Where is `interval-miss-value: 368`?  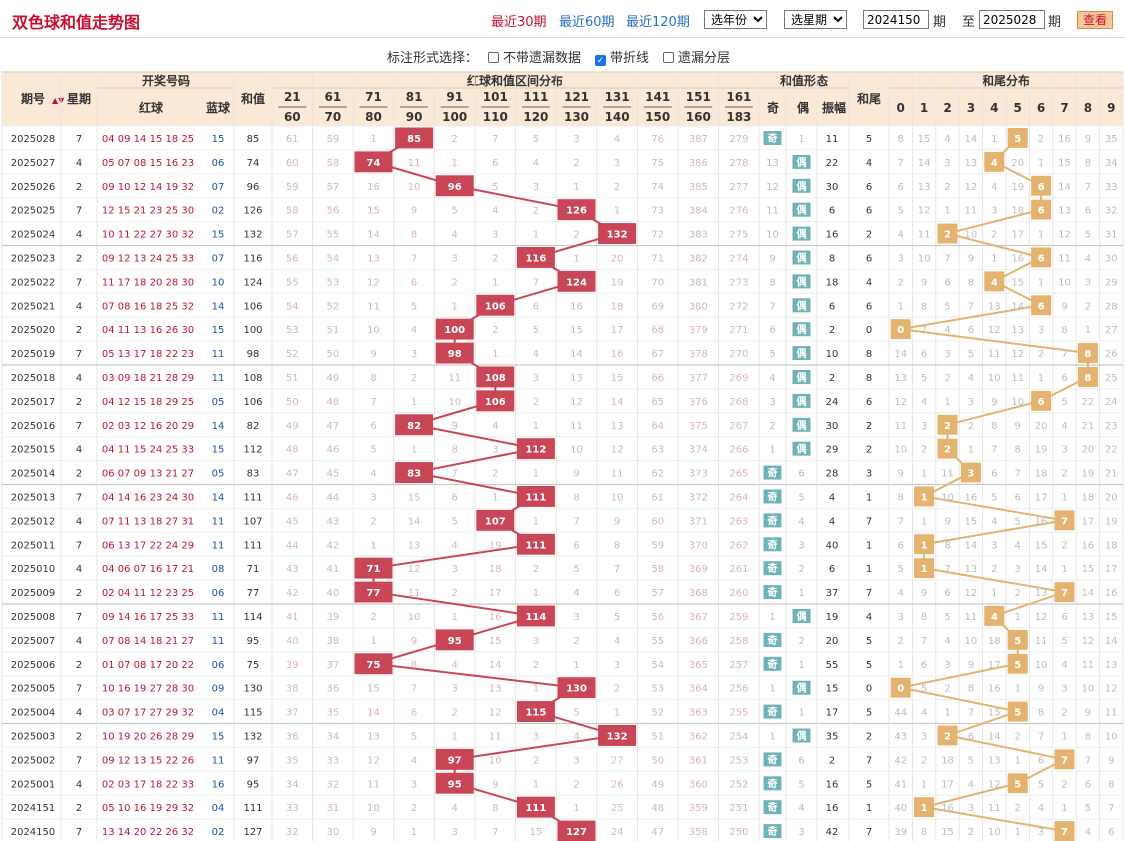 interval-miss-value: 368 is located at coordinates (698, 593).